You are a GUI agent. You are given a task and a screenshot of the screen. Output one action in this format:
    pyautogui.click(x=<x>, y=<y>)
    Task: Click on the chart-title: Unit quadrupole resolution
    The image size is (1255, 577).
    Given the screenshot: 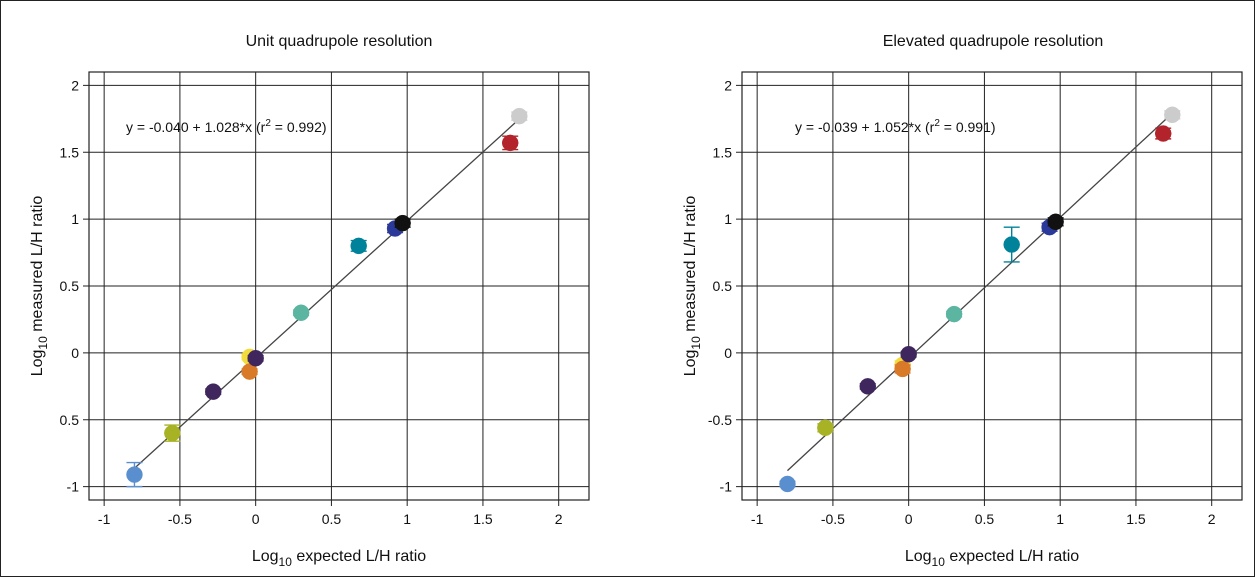 What is the action you would take?
    pyautogui.click(x=339, y=41)
    